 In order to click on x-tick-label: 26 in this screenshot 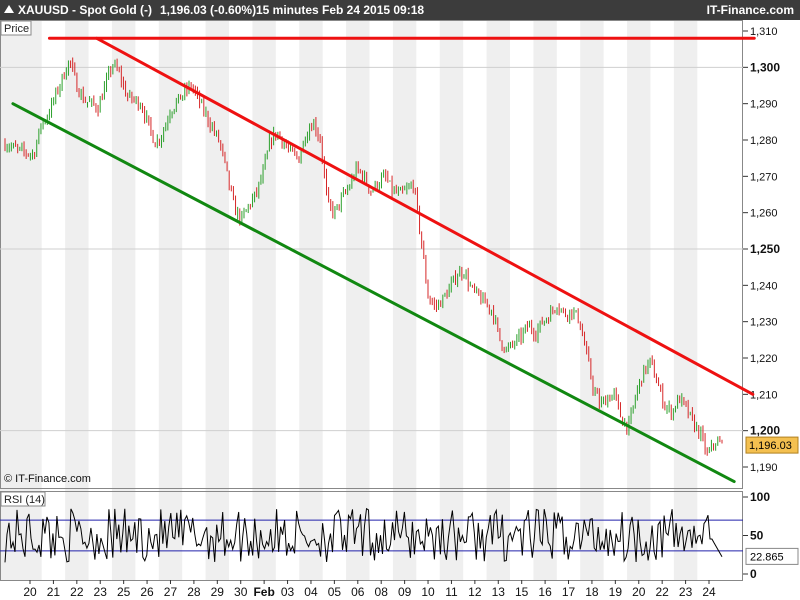, I will do `click(147, 592)`.